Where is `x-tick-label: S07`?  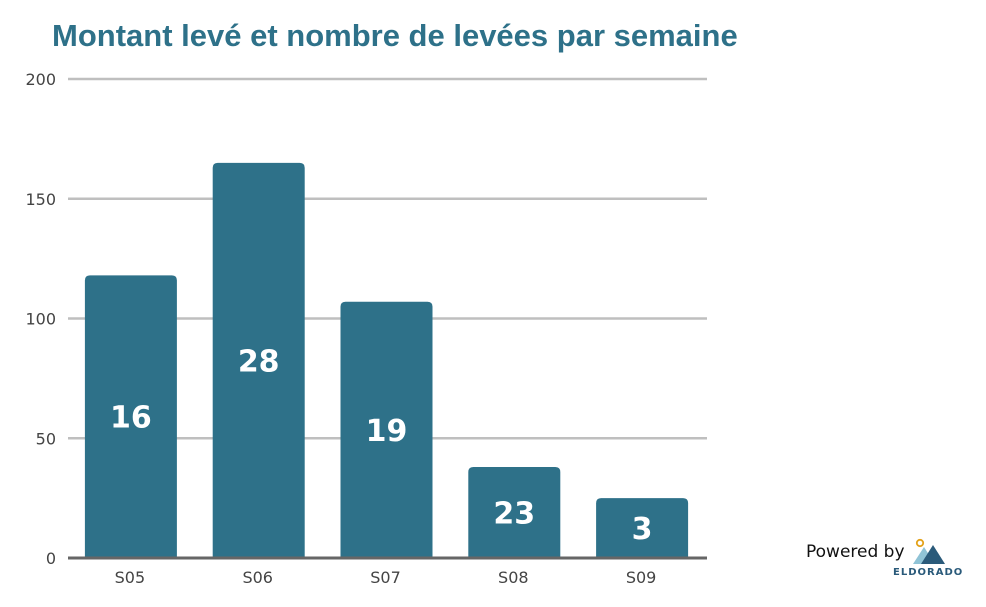
x-tick-label: S07 is located at coordinates (385, 577).